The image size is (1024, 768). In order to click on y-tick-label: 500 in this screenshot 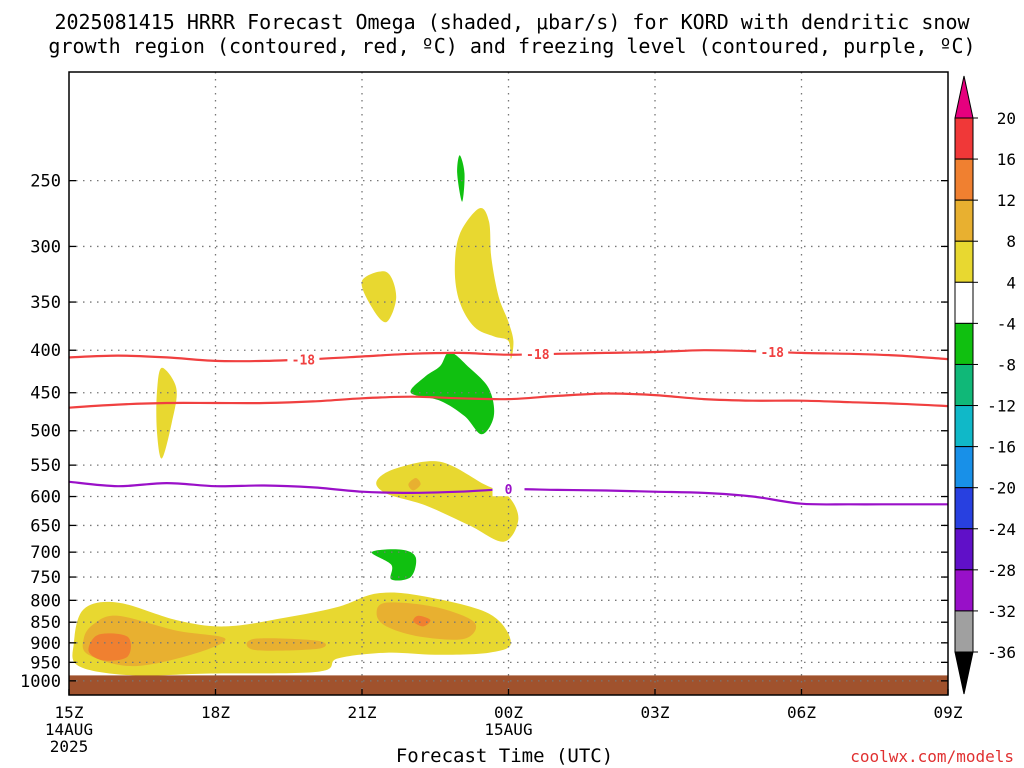, I will do `click(45, 432)`.